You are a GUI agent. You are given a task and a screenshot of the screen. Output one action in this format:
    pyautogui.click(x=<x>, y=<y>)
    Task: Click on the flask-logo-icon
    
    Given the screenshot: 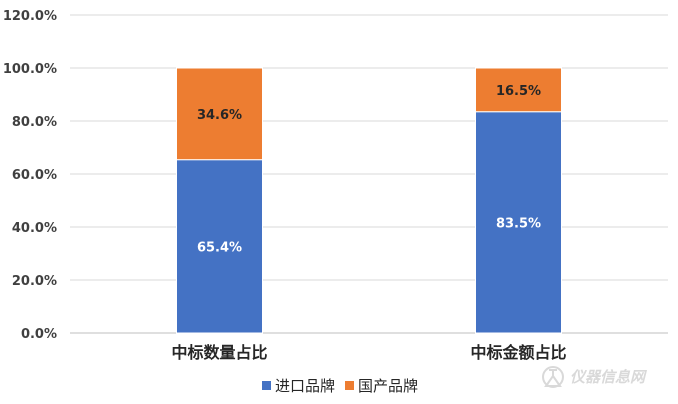 What is the action you would take?
    pyautogui.click(x=553, y=377)
    